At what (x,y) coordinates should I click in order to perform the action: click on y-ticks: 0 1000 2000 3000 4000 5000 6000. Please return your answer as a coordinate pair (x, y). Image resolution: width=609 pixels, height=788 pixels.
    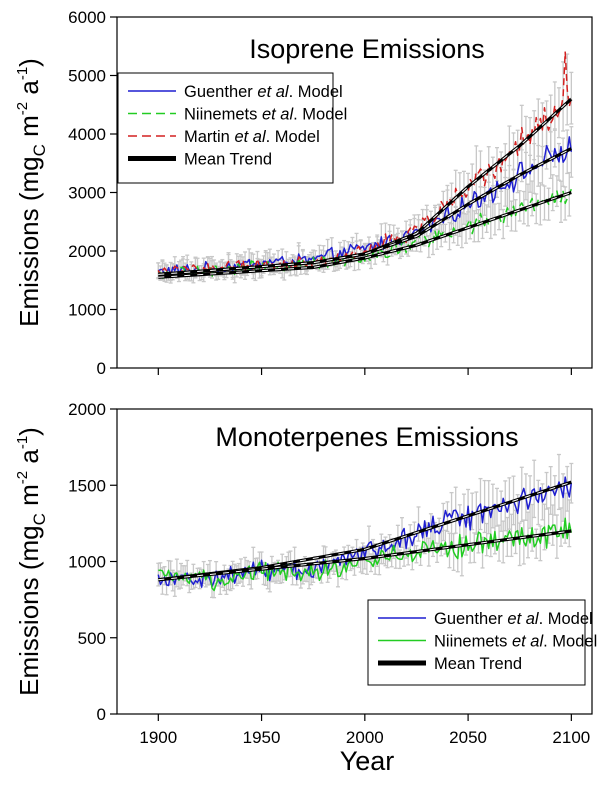
    Looking at the image, I should click on (92, 193).